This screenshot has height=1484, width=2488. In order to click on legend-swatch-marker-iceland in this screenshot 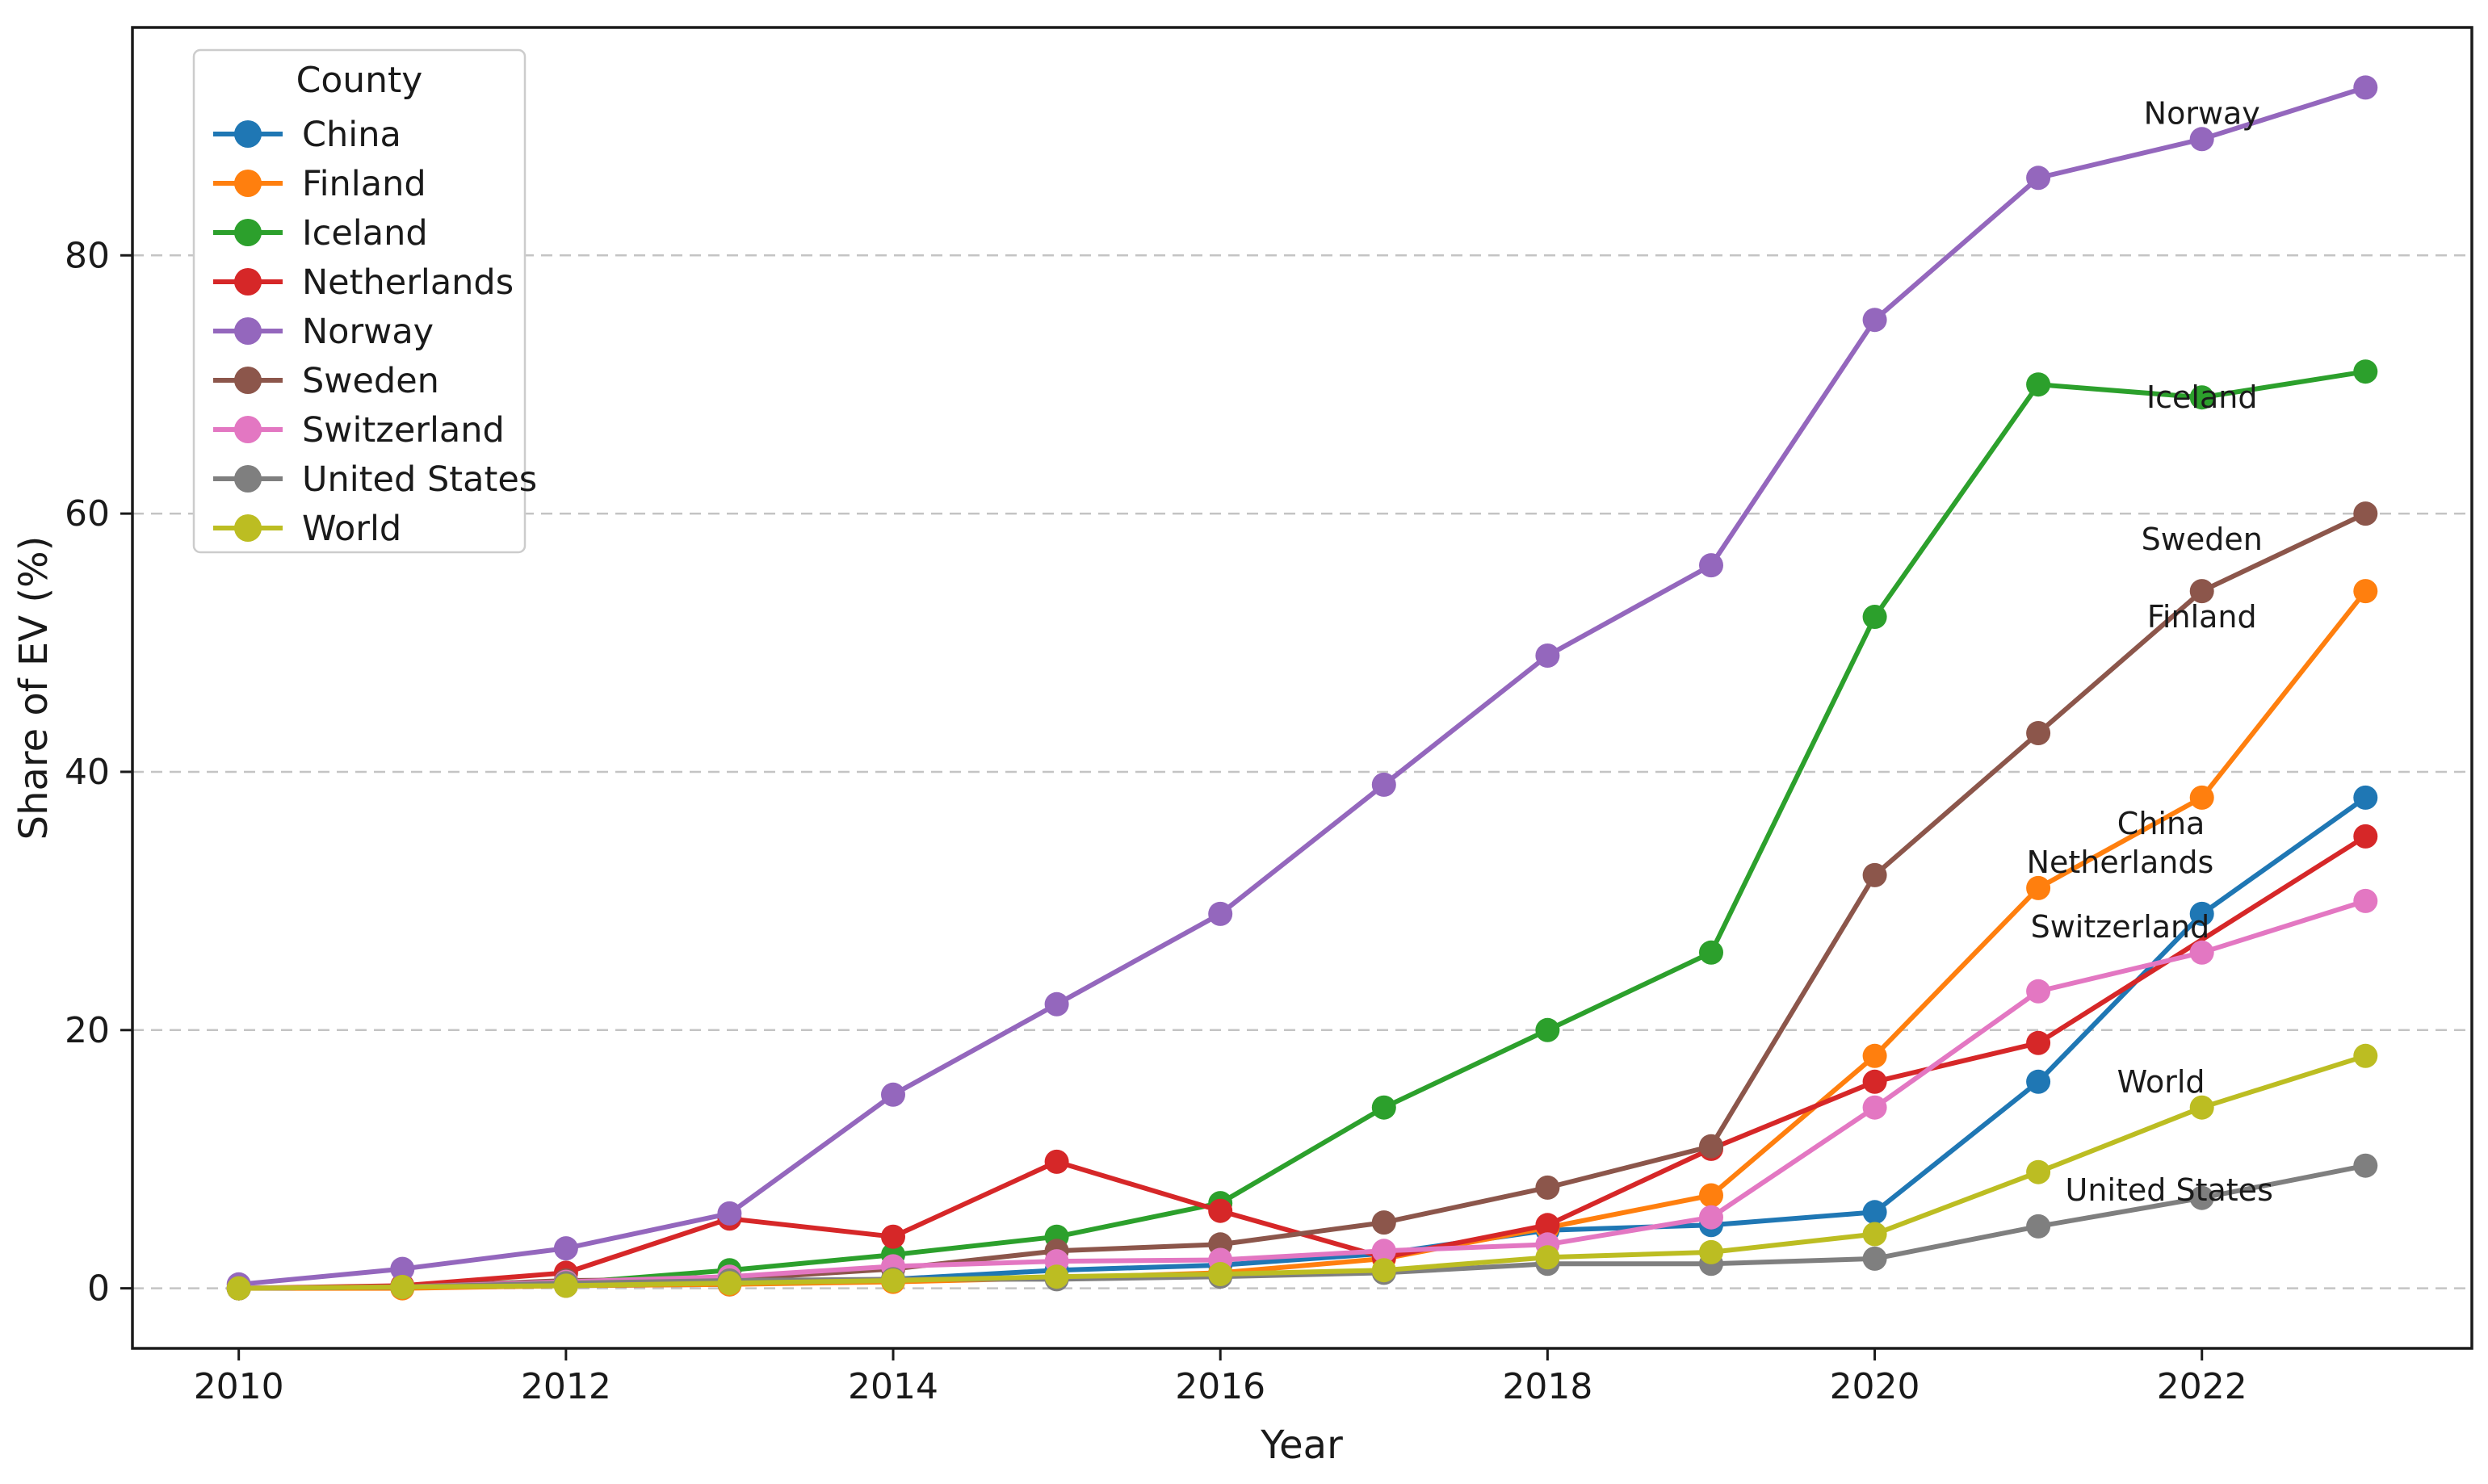, I will do `click(248, 232)`.